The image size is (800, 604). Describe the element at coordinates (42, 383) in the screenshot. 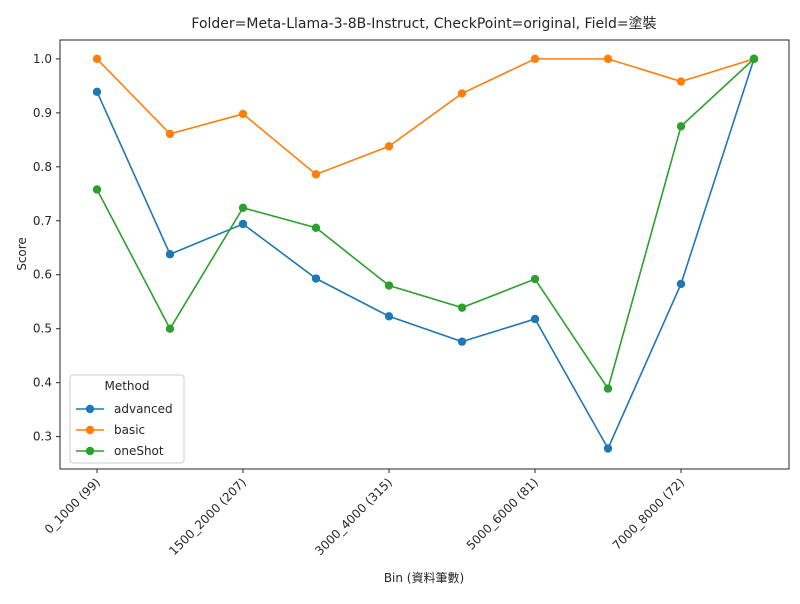

I see `y-tick-label: 0.4` at that location.